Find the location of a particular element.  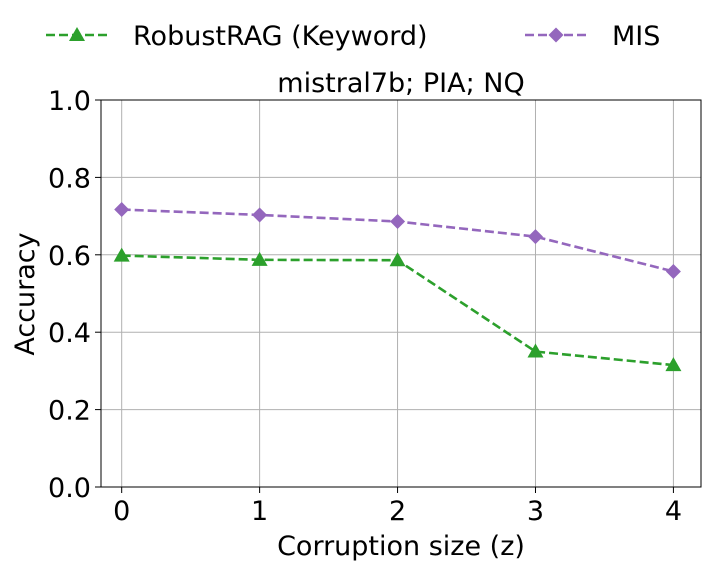

x-tick-label: 2 is located at coordinates (397, 511).